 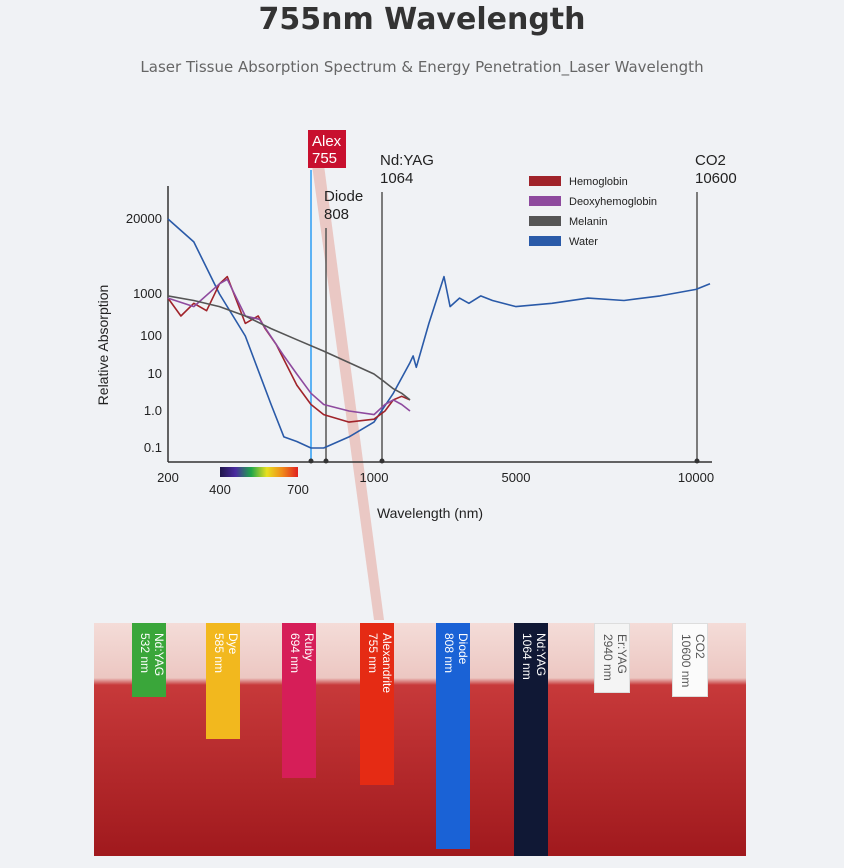 I want to click on wavelength-band-label: Diode 808 nm, so click(x=456, y=653).